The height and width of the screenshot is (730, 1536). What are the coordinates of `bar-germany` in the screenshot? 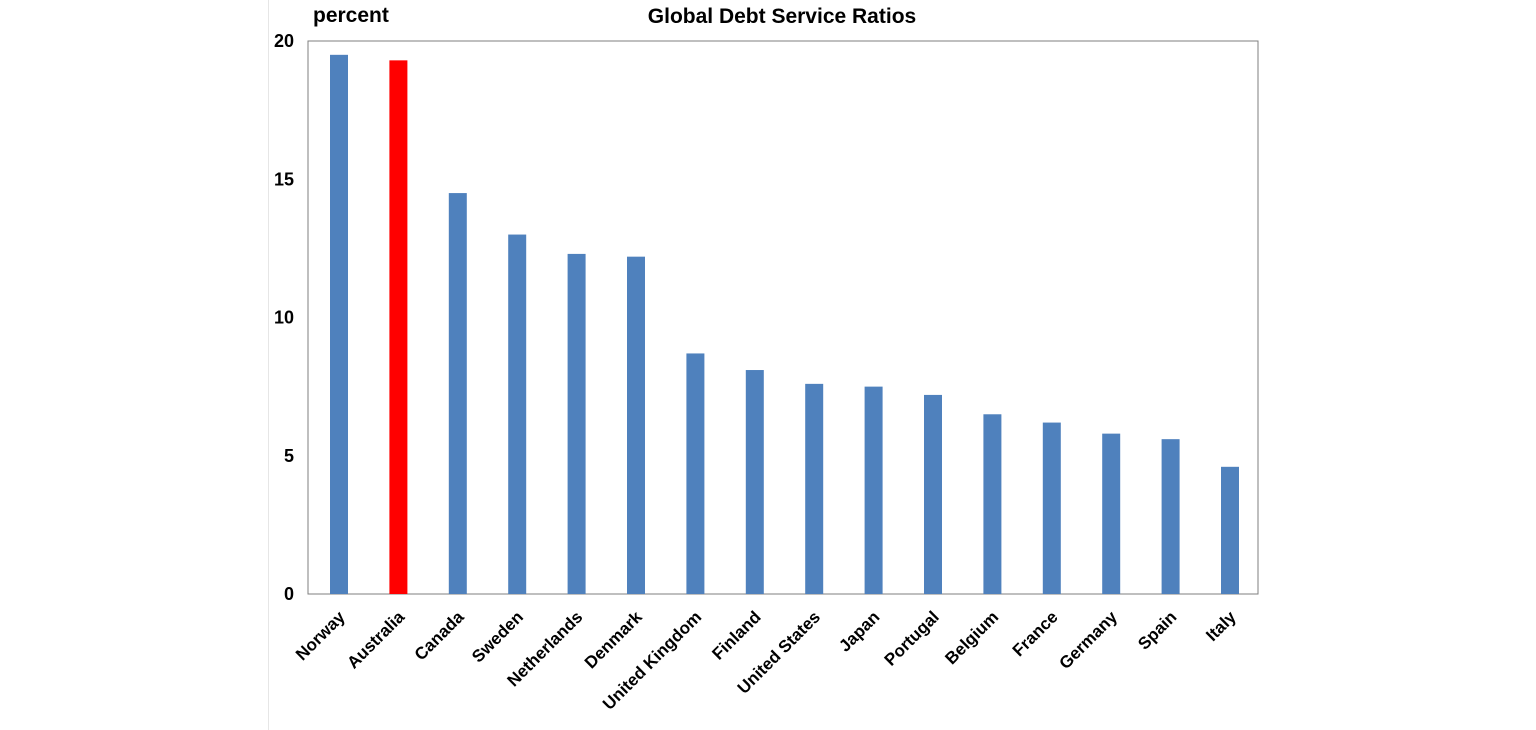 It's located at (1111, 513).